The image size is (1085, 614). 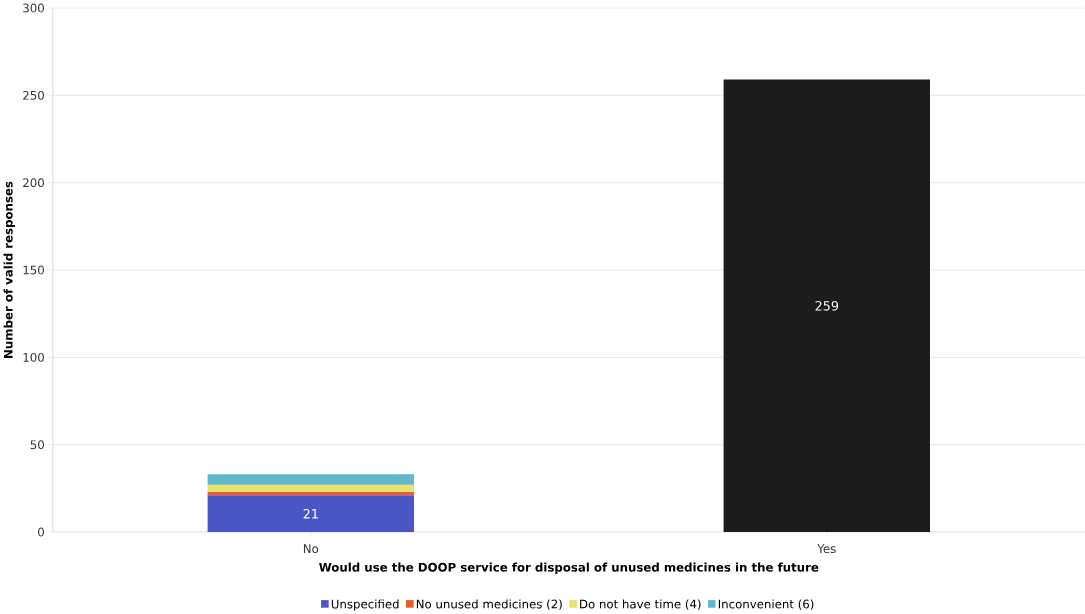 I want to click on data-label: 259, so click(x=827, y=305).